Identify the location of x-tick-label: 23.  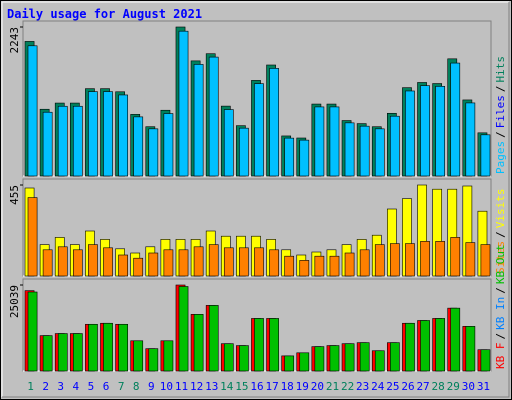
(362, 386).